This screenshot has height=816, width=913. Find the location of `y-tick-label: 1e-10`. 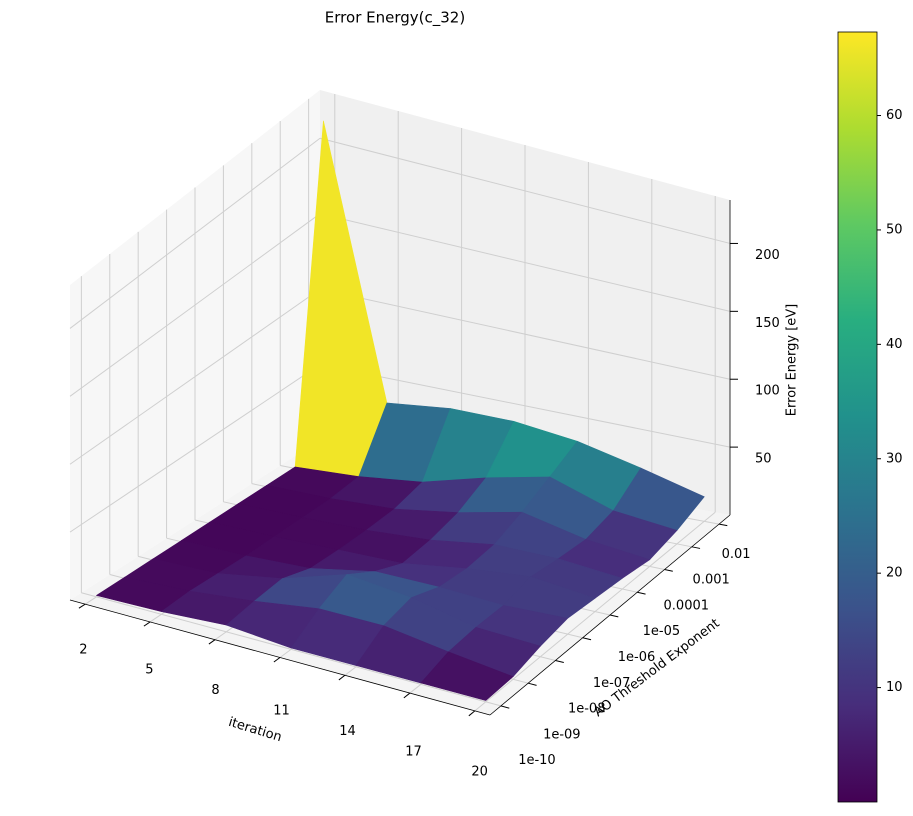

y-tick-label: 1e-10 is located at coordinates (537, 760).